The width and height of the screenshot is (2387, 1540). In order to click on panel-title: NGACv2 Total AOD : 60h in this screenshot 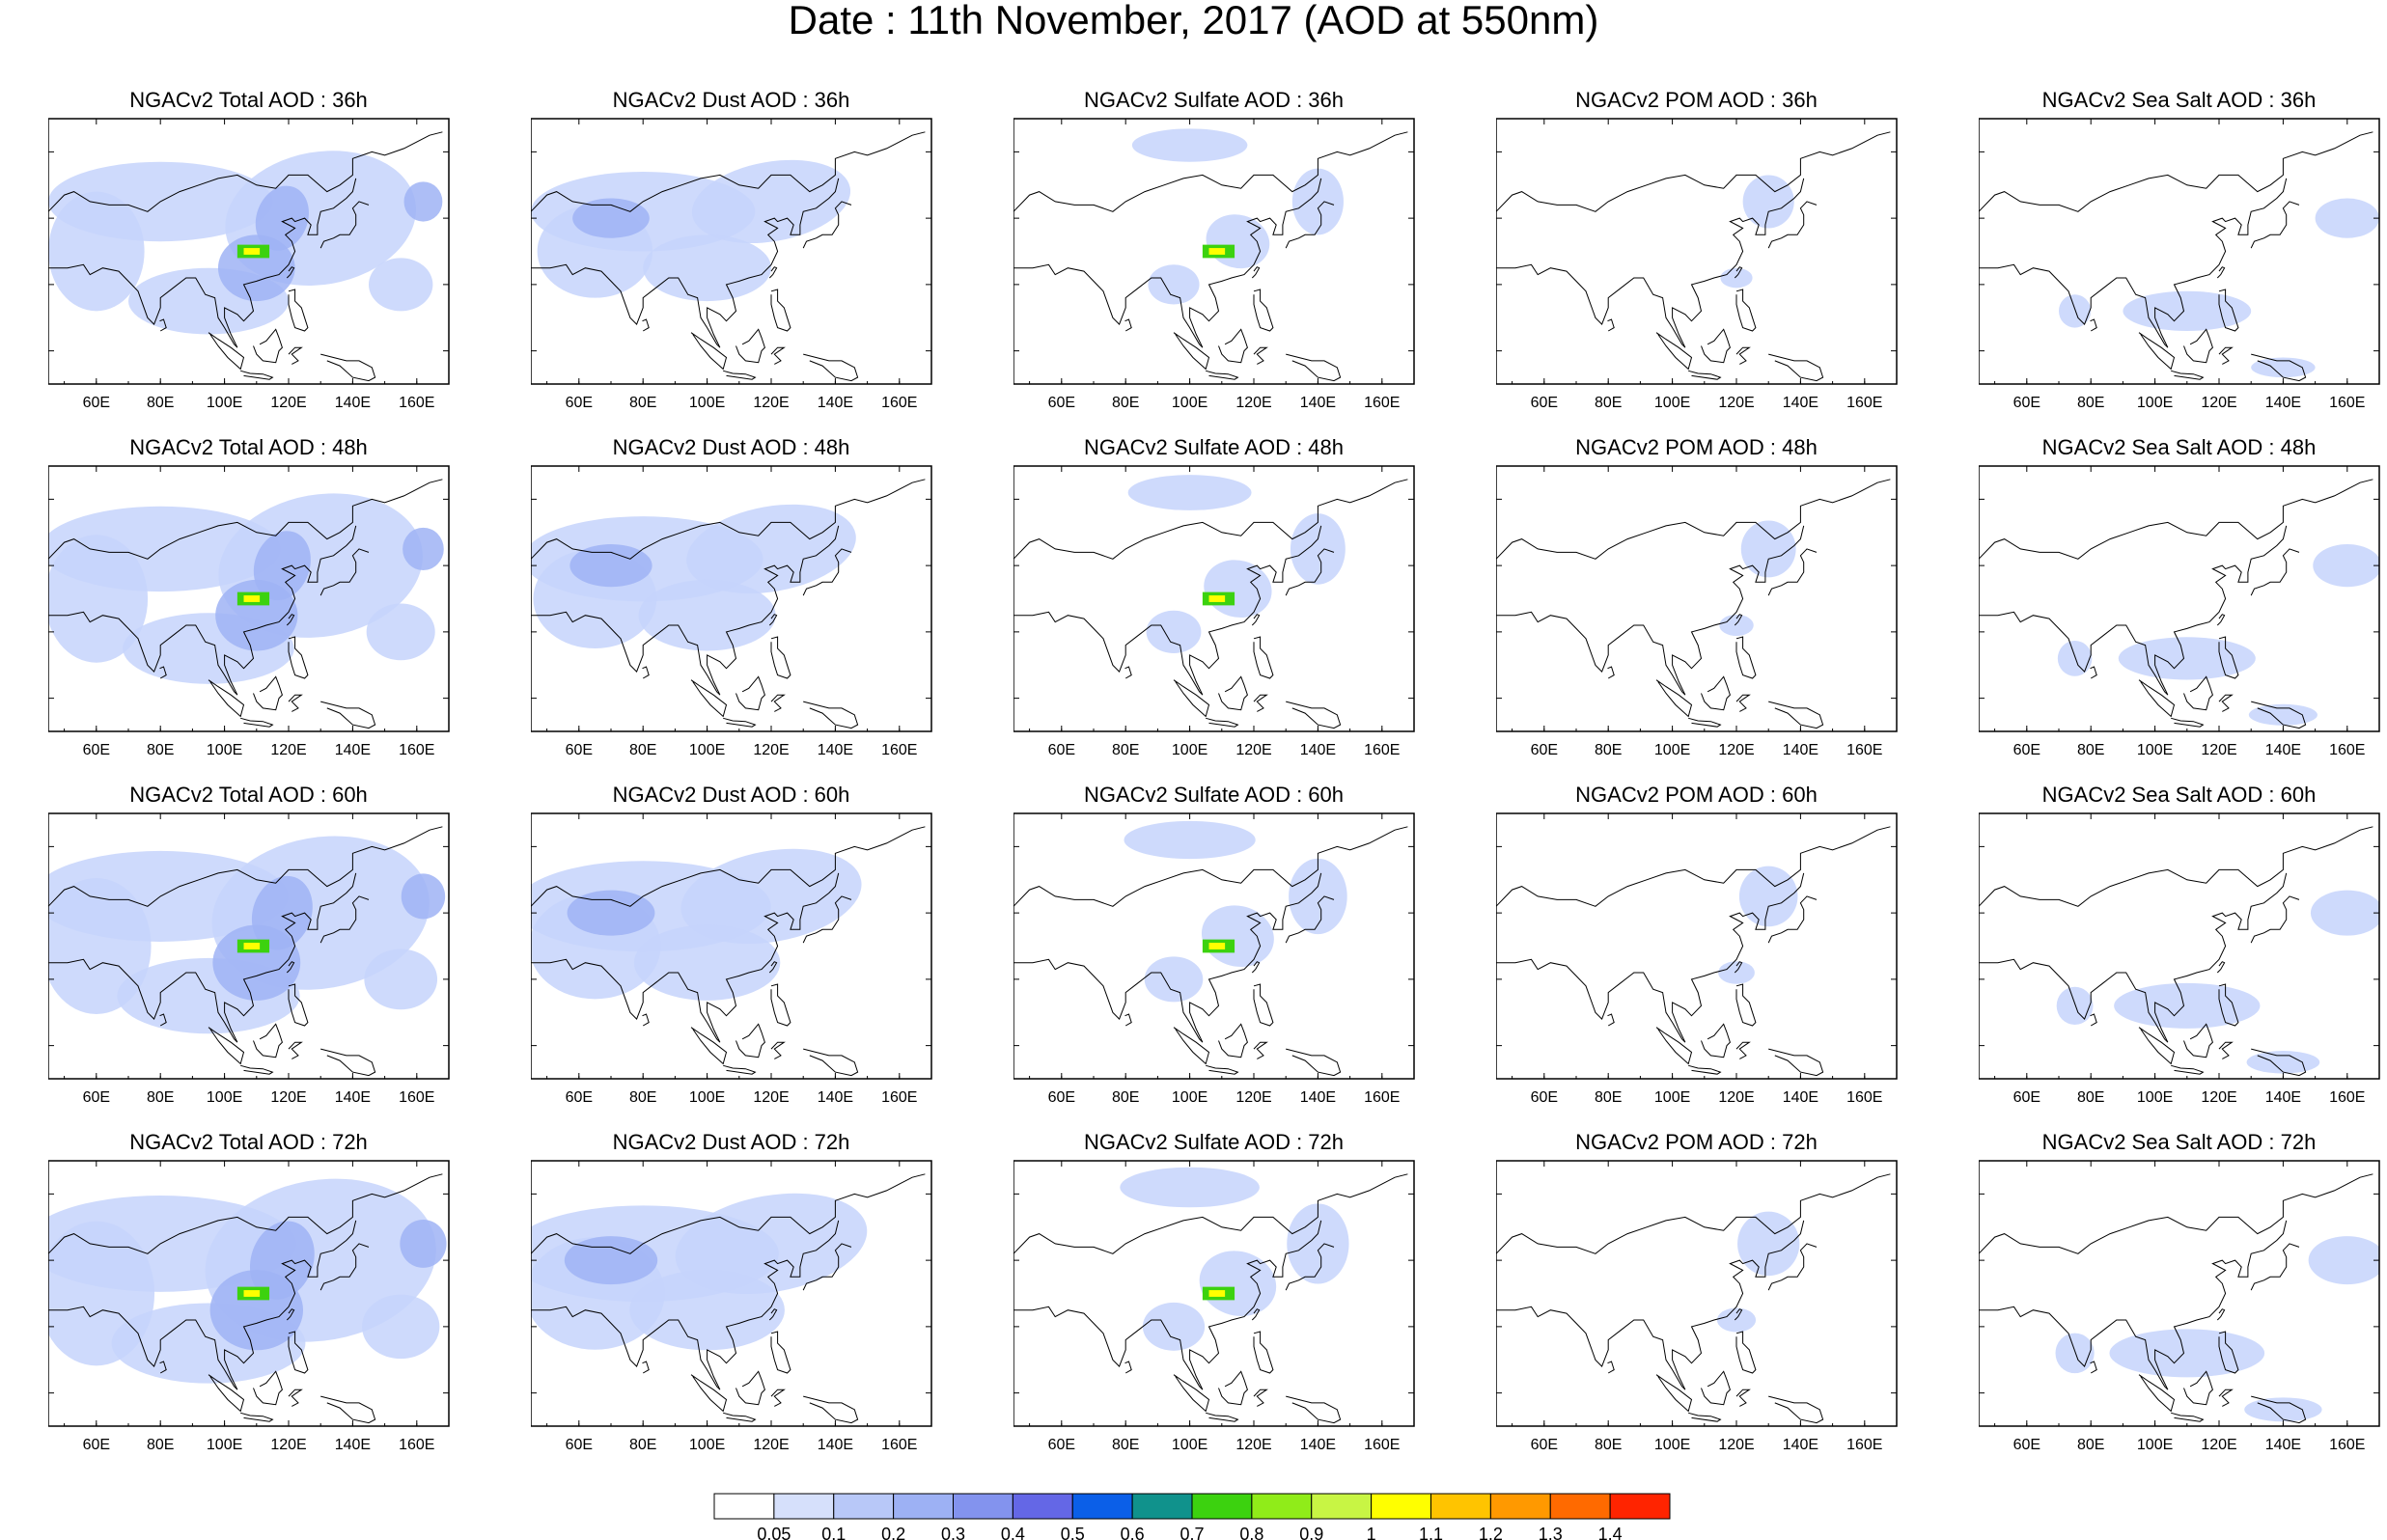, I will do `click(248, 795)`.